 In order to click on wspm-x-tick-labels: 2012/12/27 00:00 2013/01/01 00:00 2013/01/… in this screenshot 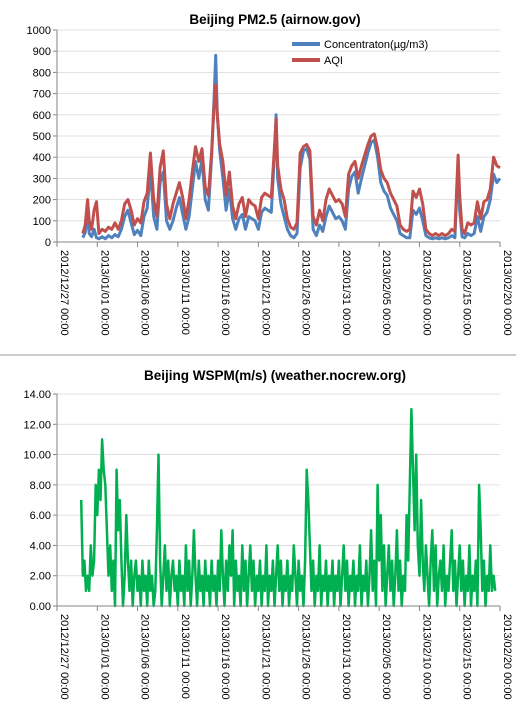, I will do `click(285, 657)`.